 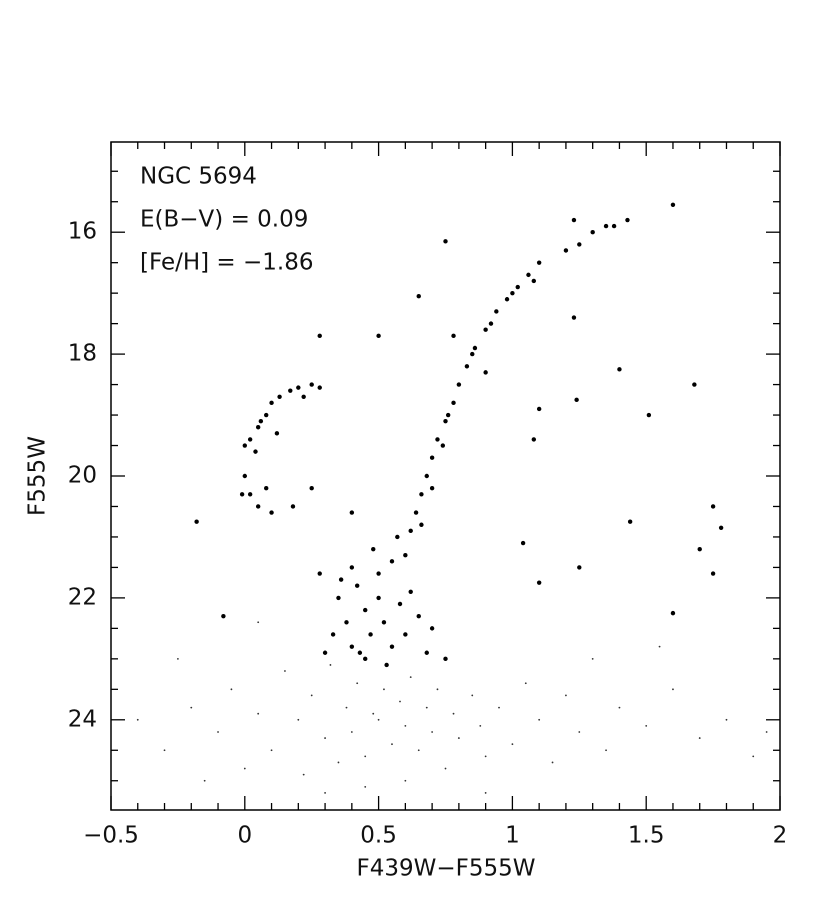 I want to click on annotation: [Fe/H] = −1.86, so click(x=227, y=263).